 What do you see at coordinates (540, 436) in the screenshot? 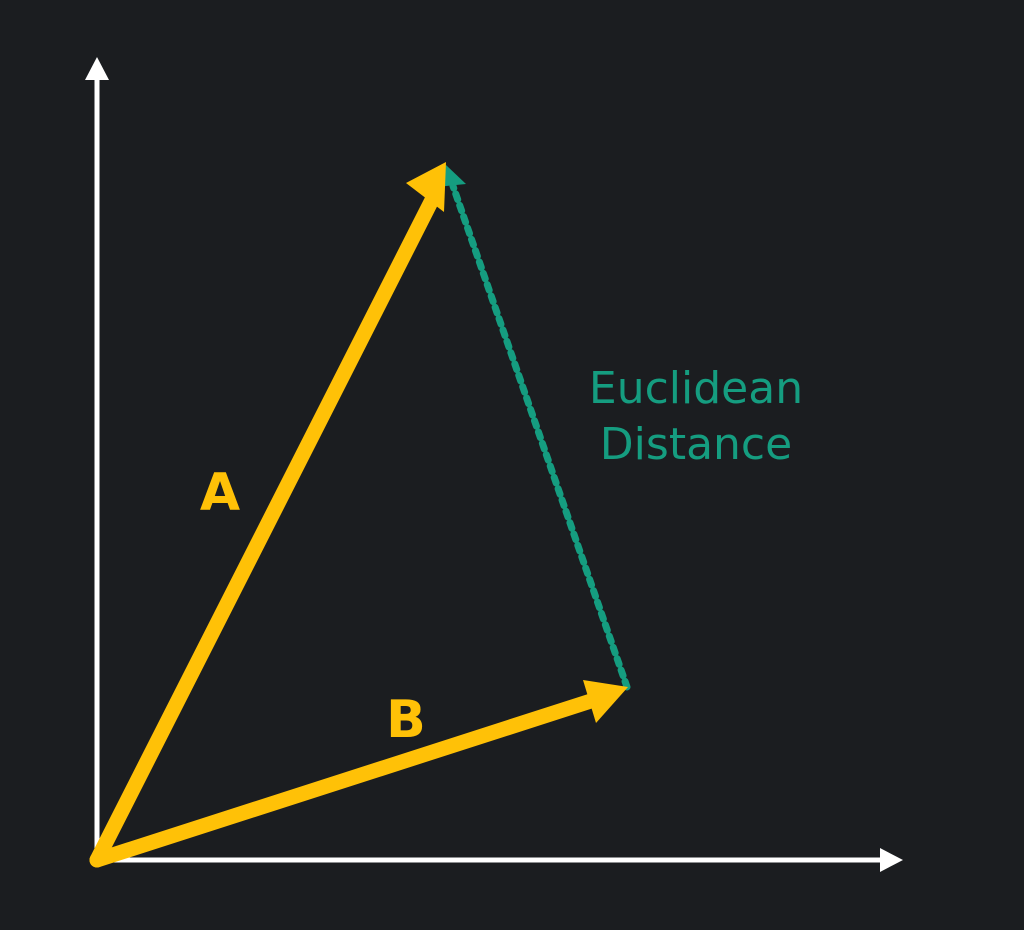
I see `distance-dashed-line` at bounding box center [540, 436].